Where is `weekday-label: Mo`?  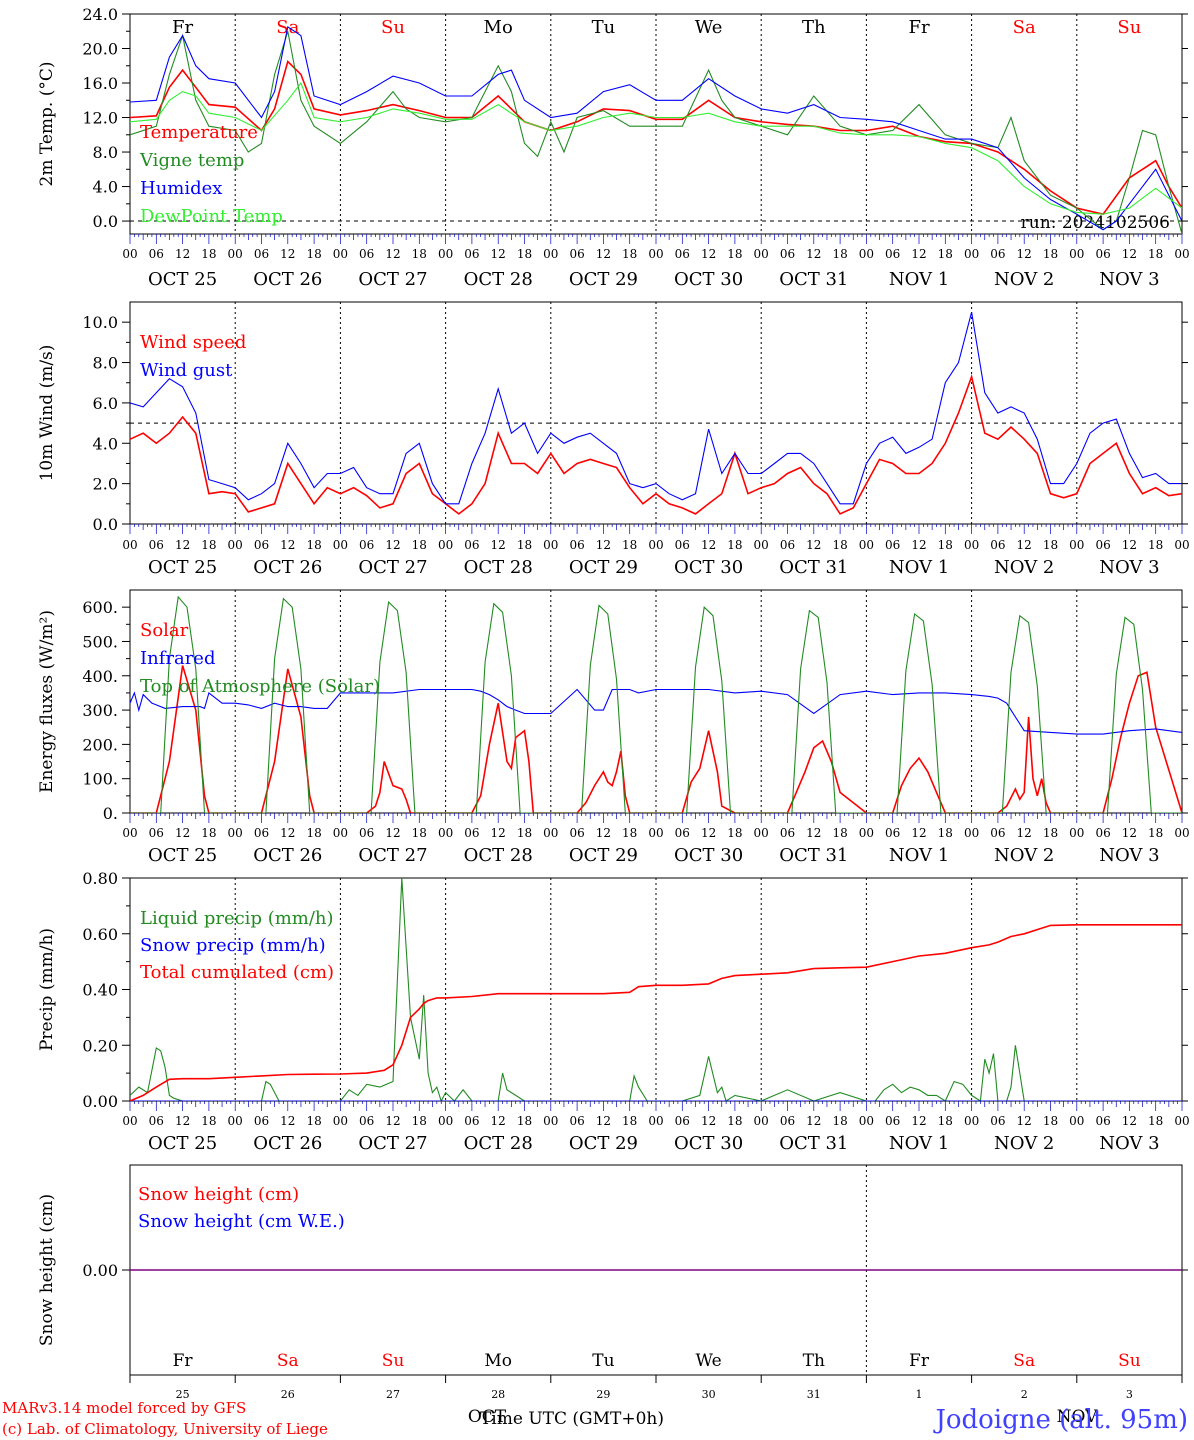
weekday-label: Mo is located at coordinates (498, 1361).